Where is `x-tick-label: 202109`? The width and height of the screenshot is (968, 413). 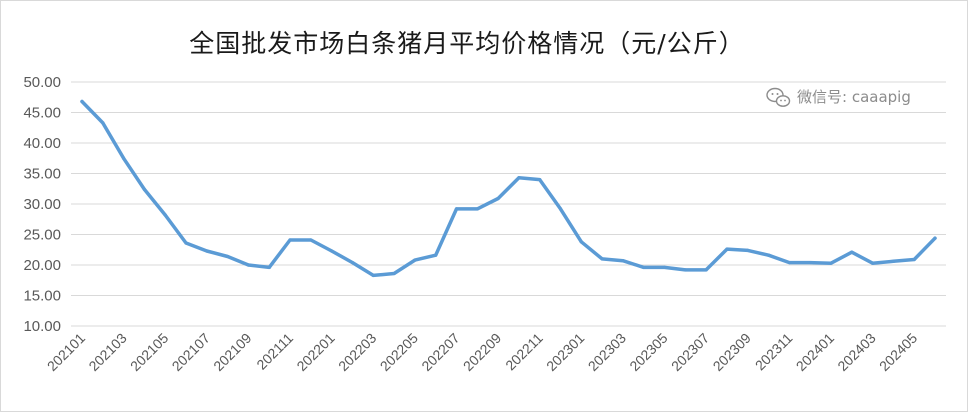
x-tick-label: 202109 is located at coordinates (232, 352).